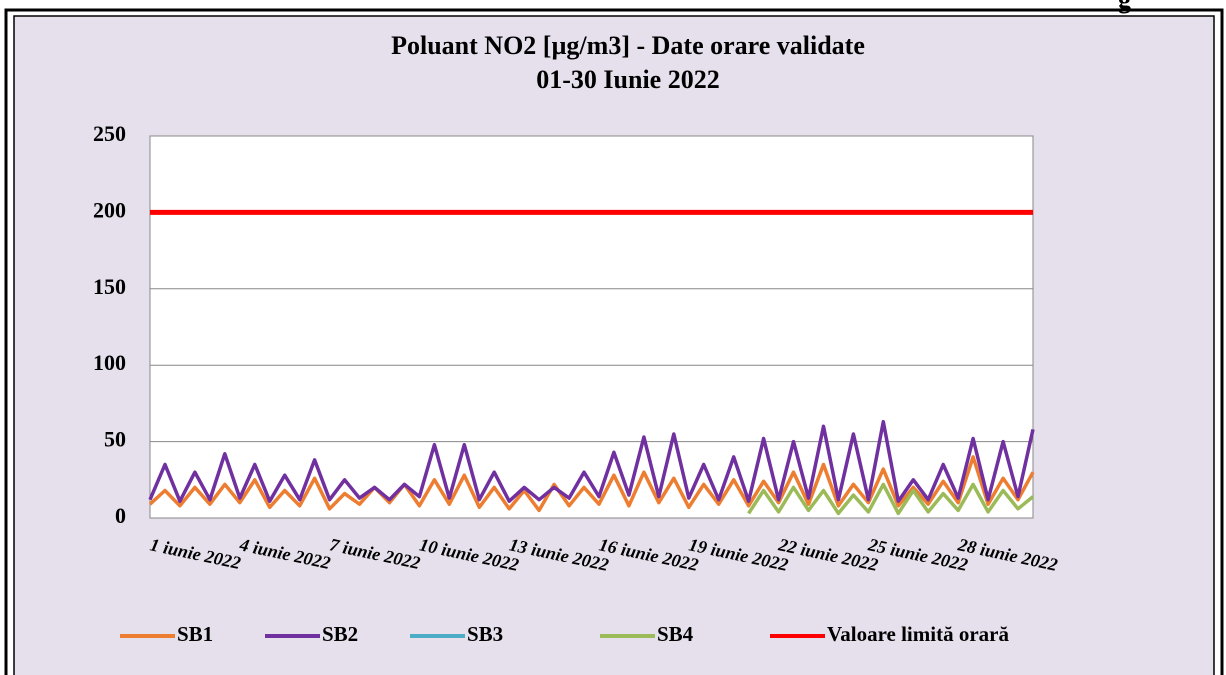  Describe the element at coordinates (120, 515) in the screenshot. I see `y-tick-label: 0` at that location.